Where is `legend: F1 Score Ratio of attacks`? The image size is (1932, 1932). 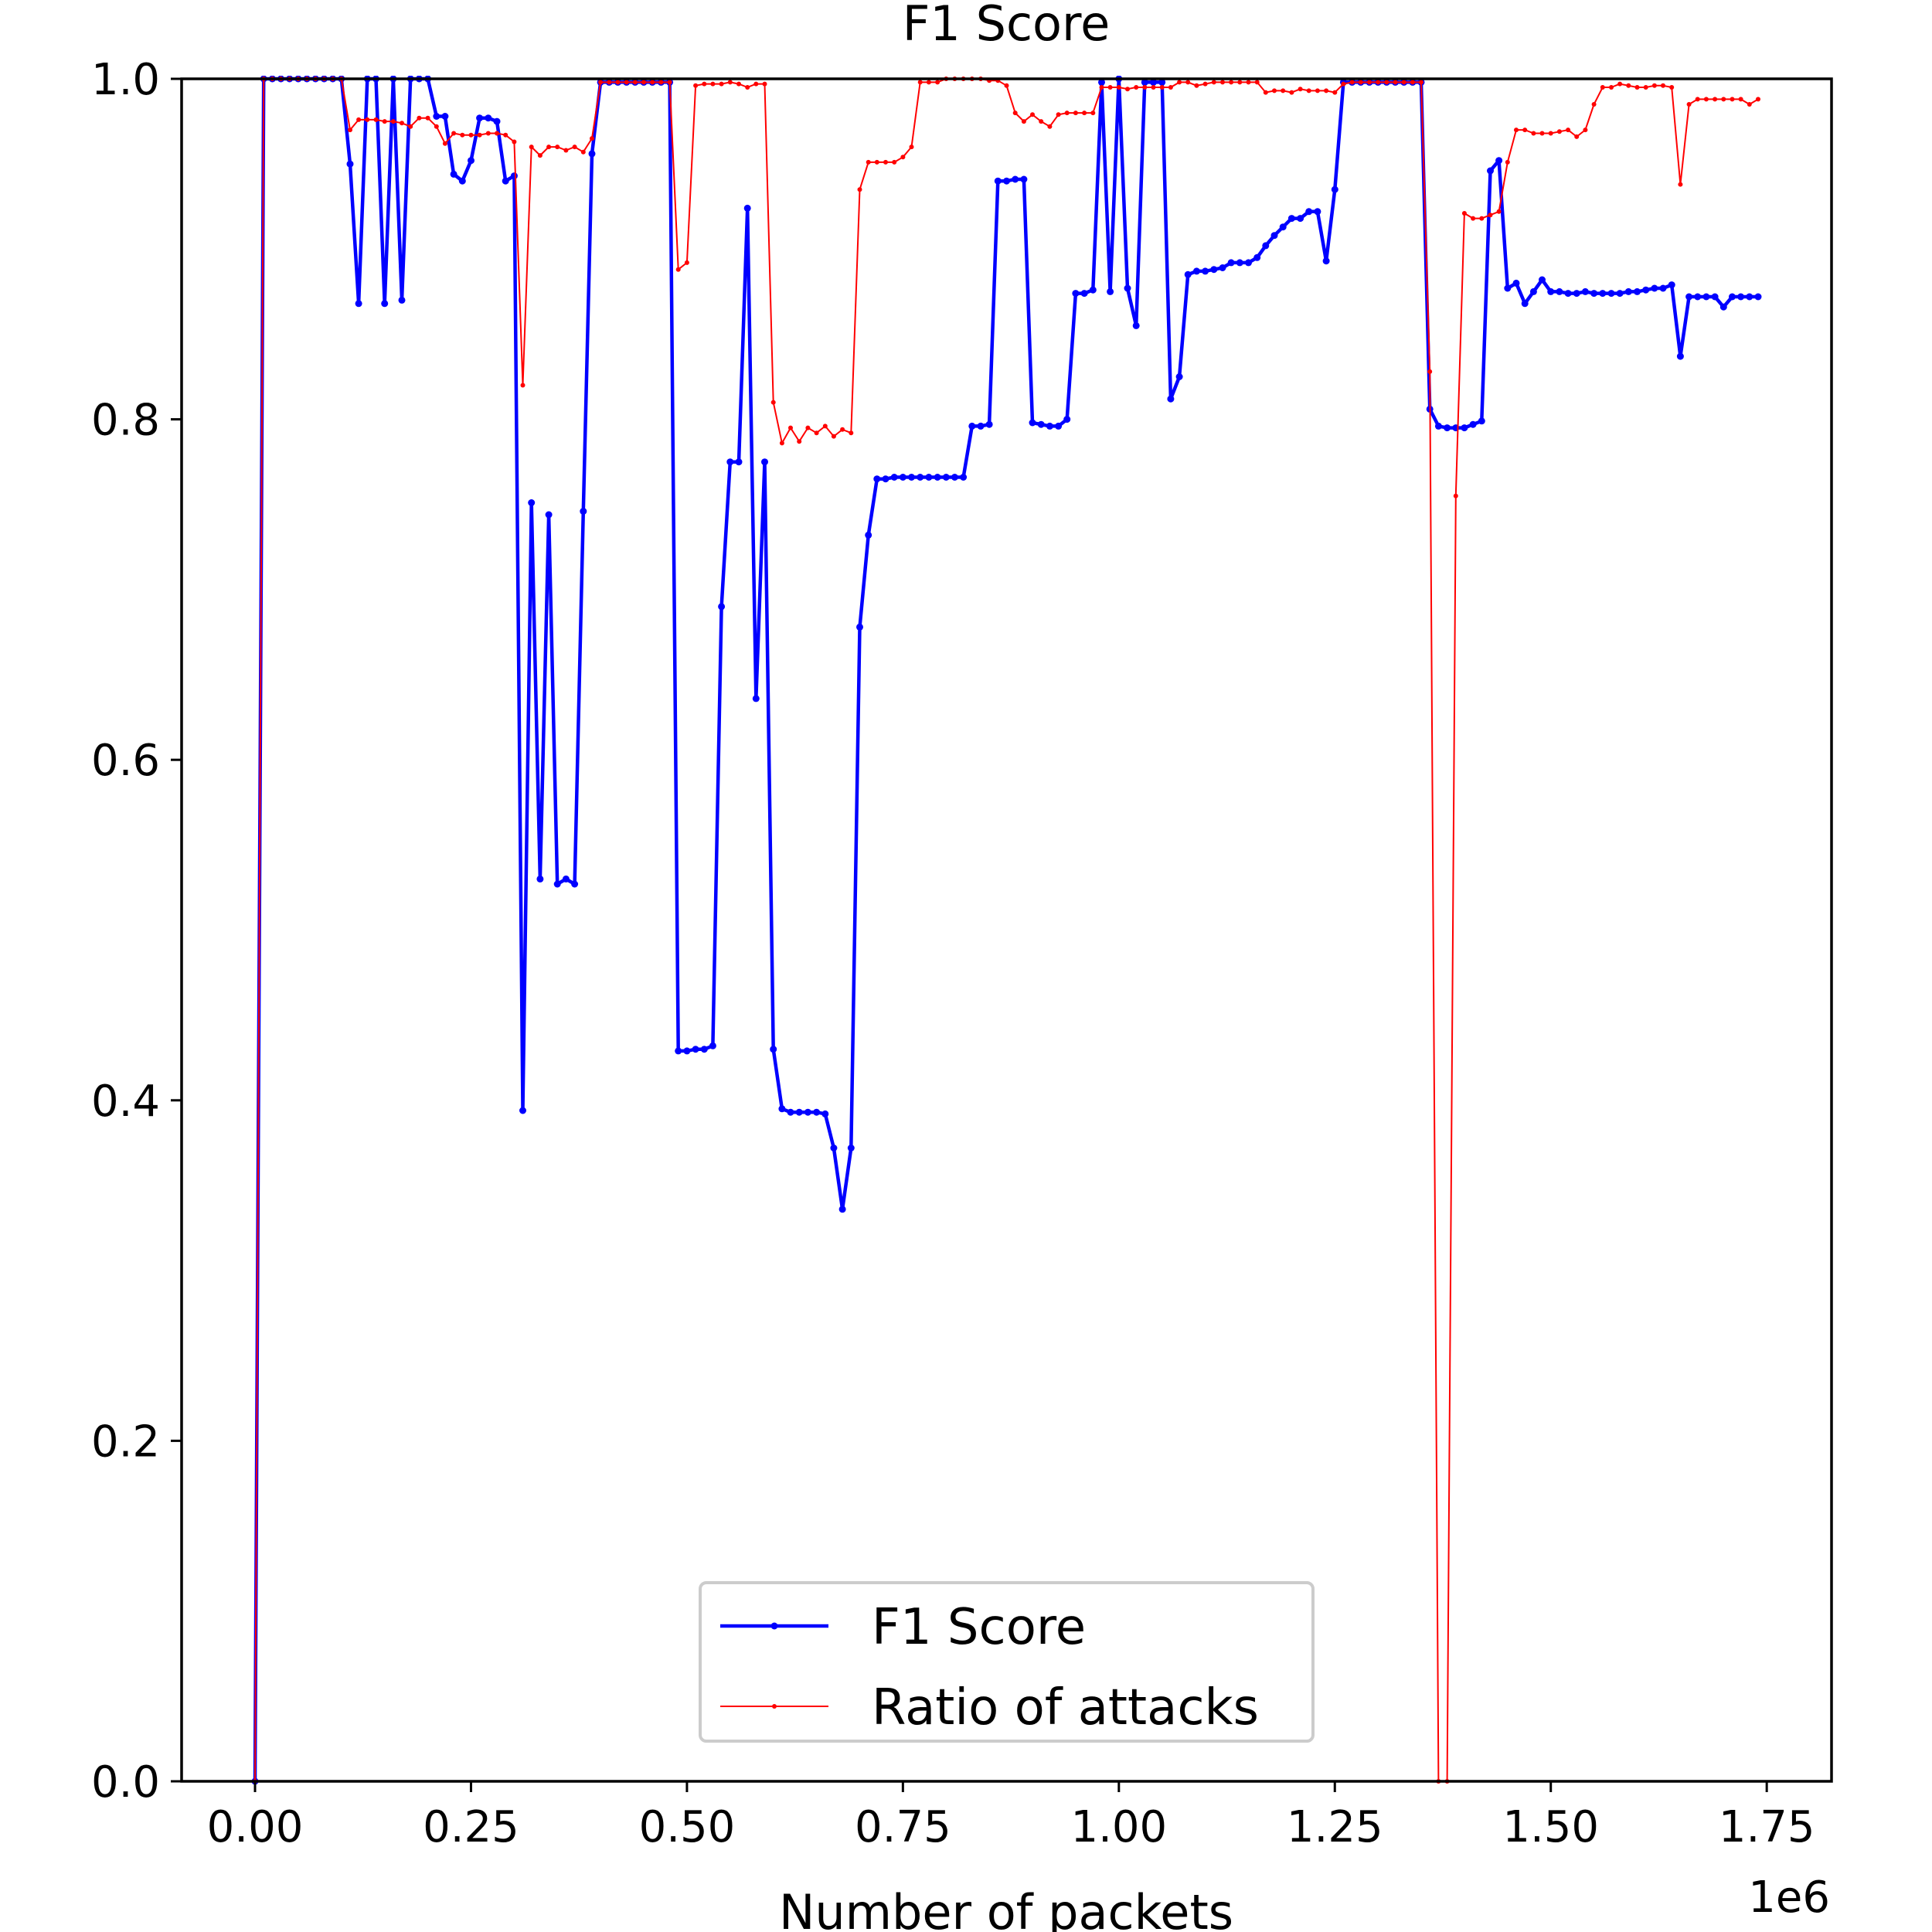
legend: F1 Score Ratio of attacks is located at coordinates (1007, 1662).